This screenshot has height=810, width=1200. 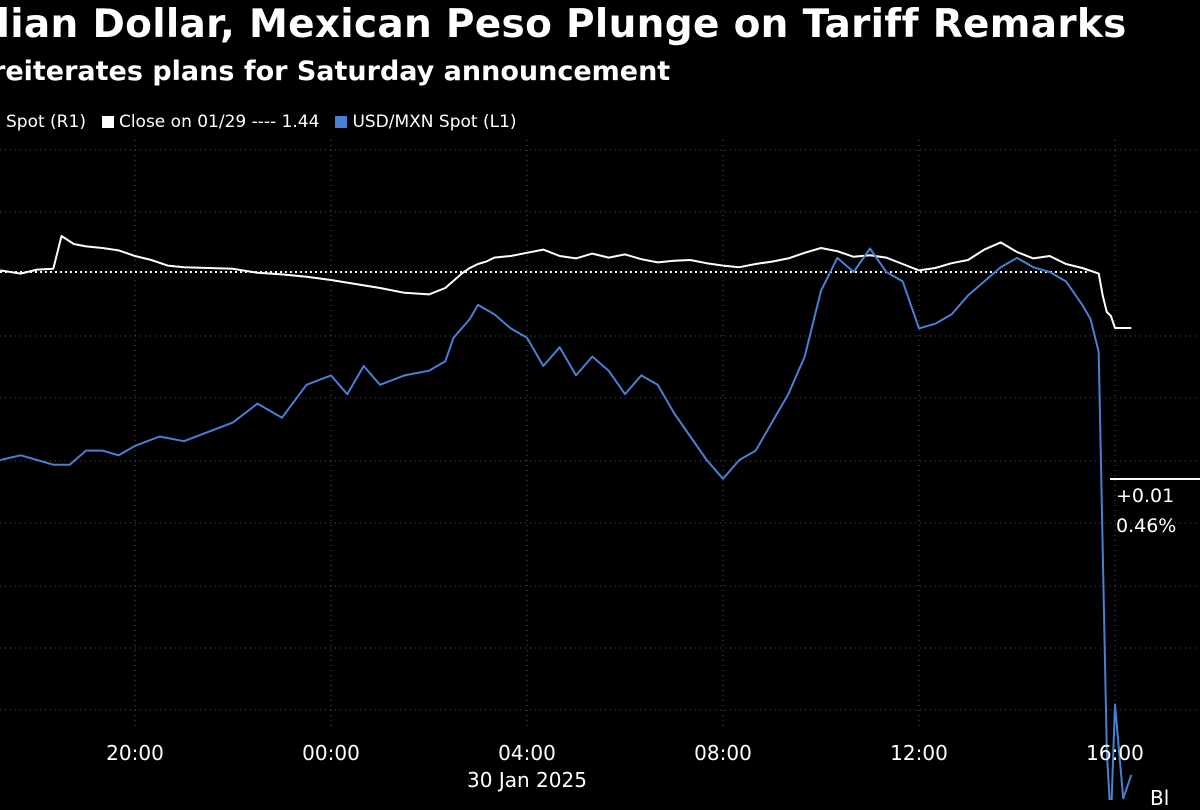 What do you see at coordinates (919, 753) in the screenshot?
I see `x-tick-label: 12:00` at bounding box center [919, 753].